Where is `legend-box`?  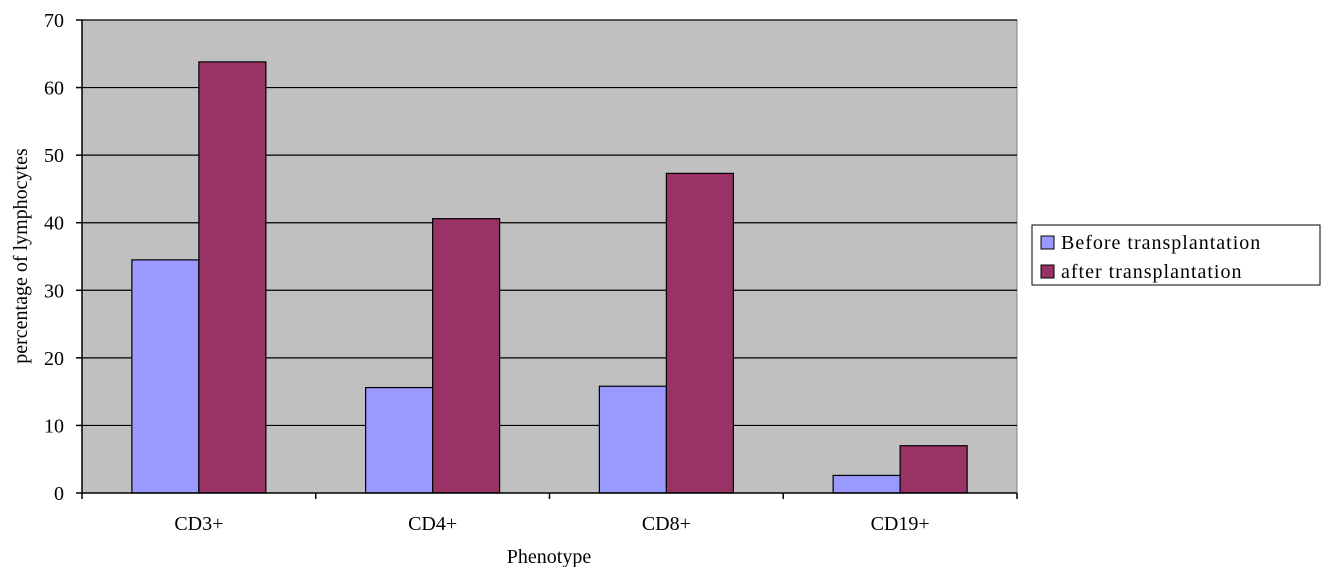 legend-box is located at coordinates (1176, 255).